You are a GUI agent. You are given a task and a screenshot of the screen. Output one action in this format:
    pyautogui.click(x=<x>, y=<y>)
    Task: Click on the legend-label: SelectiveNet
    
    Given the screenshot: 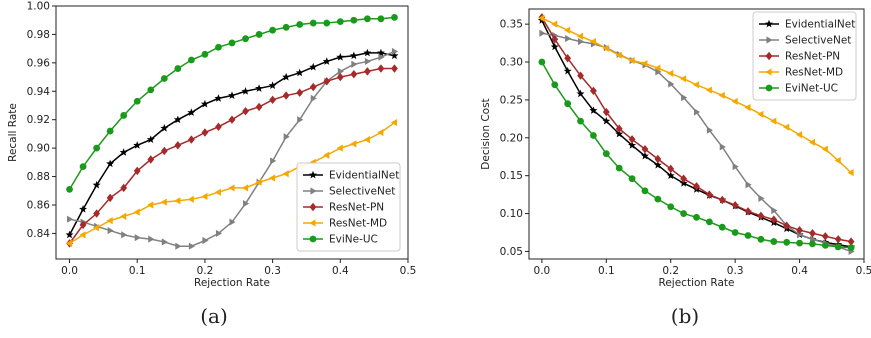 What is the action you would take?
    pyautogui.click(x=362, y=192)
    